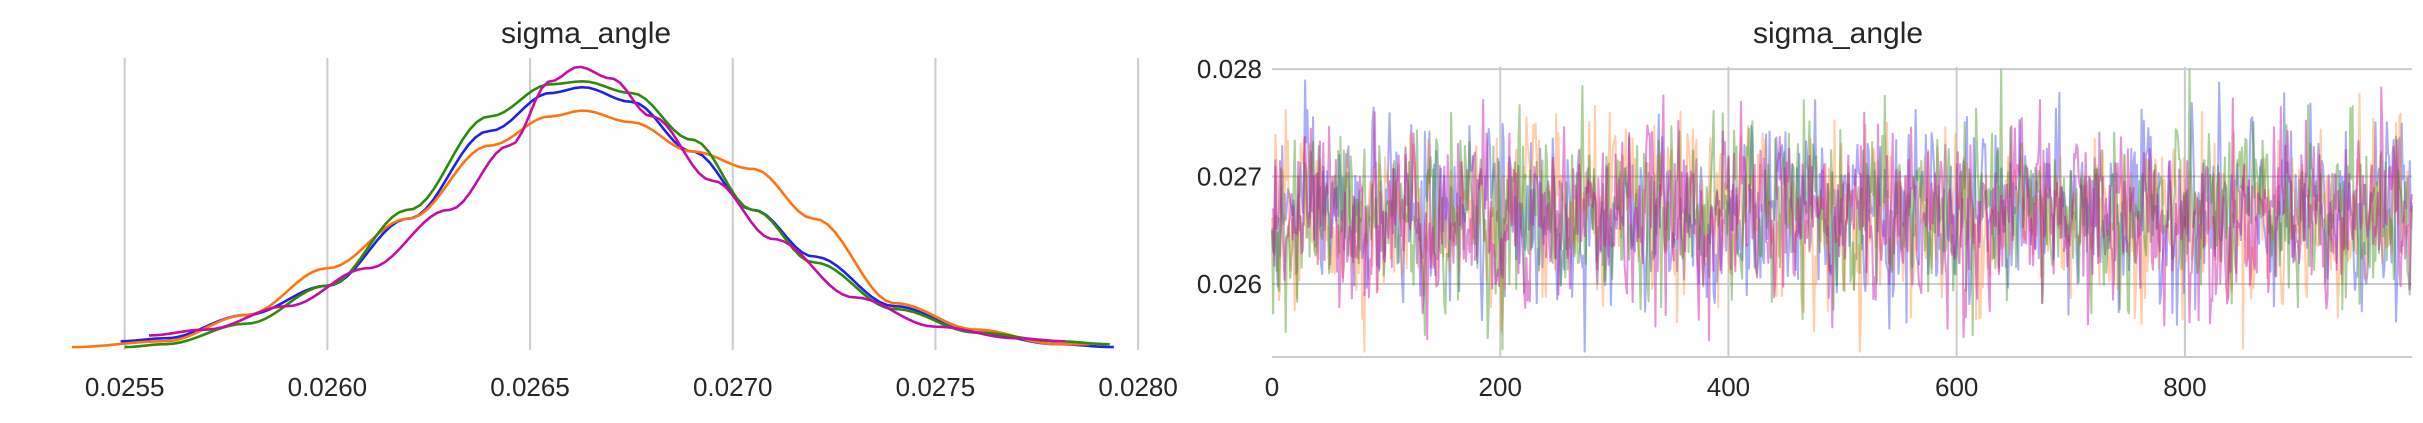  What do you see at coordinates (2184, 387) in the screenshot?
I see `trace-x-tick-label: 800` at bounding box center [2184, 387].